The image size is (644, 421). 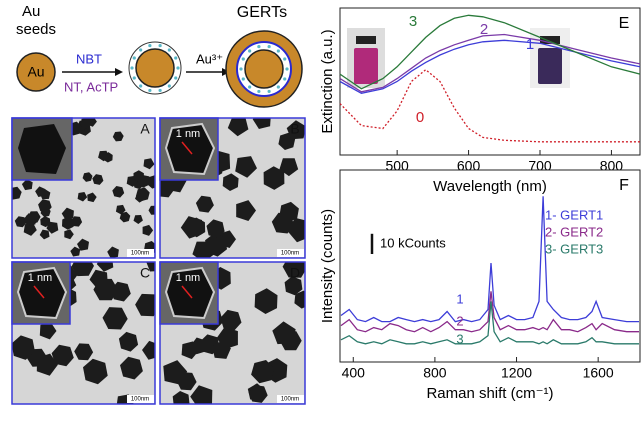 I want to click on step-label: NT, AcTP, so click(x=91, y=86).